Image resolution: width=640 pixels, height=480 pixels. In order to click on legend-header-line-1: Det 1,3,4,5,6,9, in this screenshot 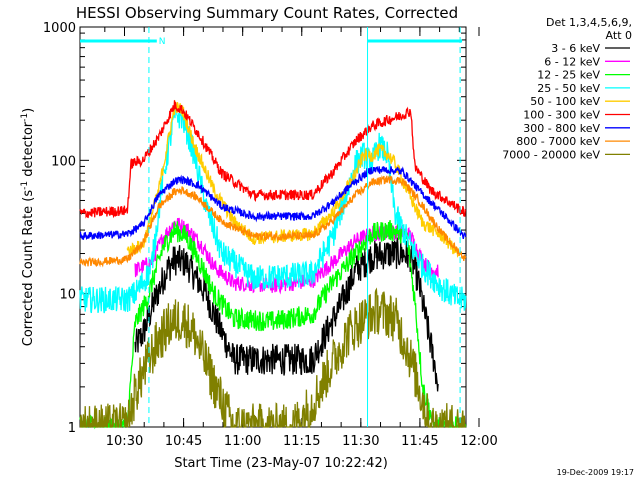, I will do `click(589, 22)`.